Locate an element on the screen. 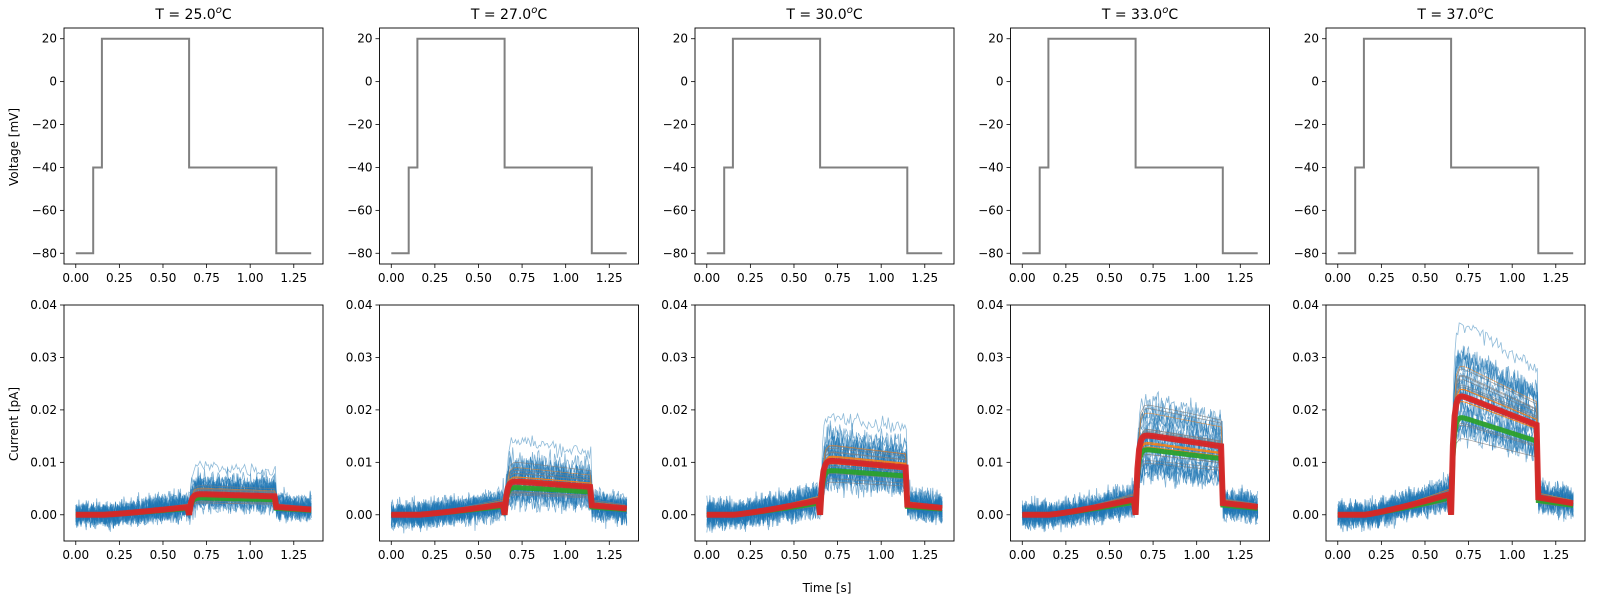  y-tick-label: 0.01 is located at coordinates (359, 462).